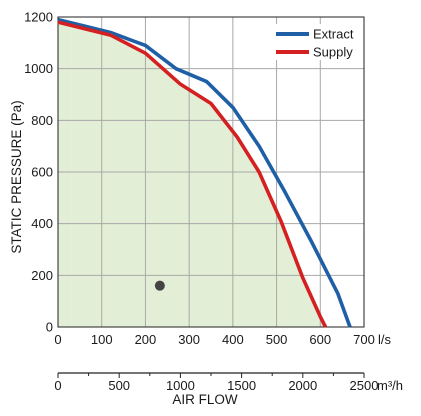  I want to click on x2-tick-label-1500: 1500, so click(241, 385).